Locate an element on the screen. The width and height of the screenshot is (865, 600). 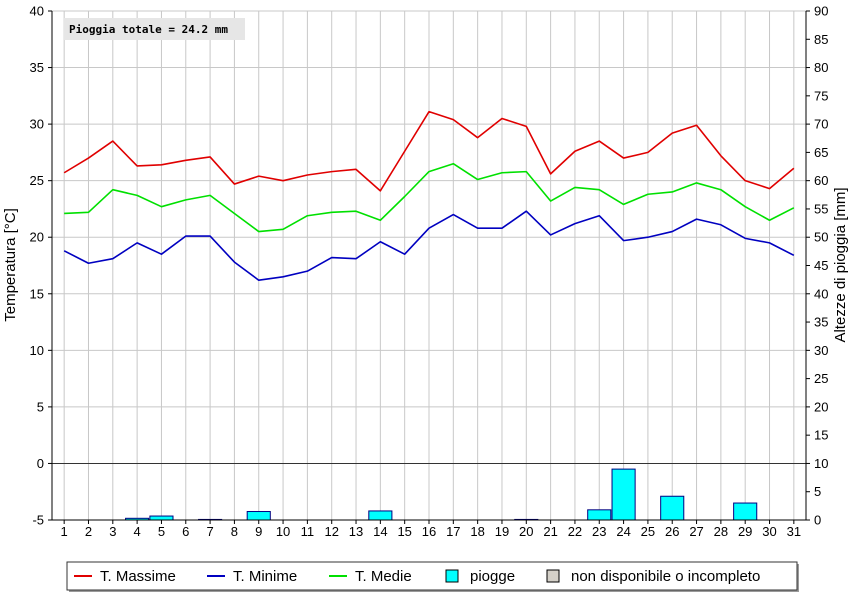
y-axis-right-label: Altezze di pioggia [mm] is located at coordinates (840, 264).